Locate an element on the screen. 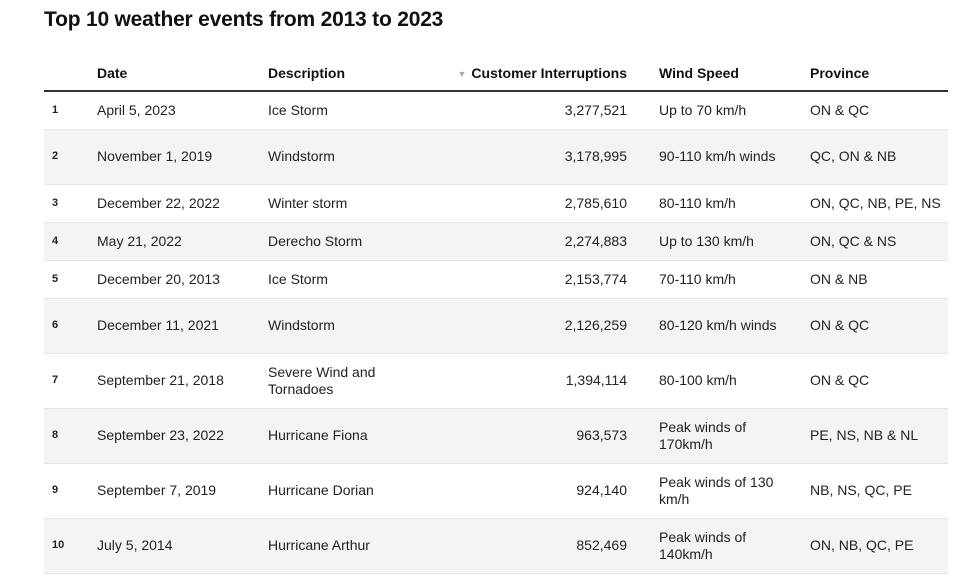 The image size is (977, 586). rank-cell: 3 is located at coordinates (70, 203).